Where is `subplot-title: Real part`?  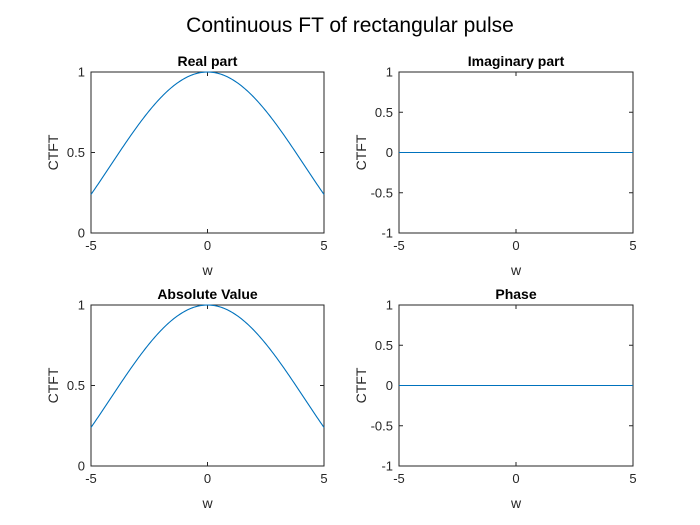 subplot-title: Real part is located at coordinates (208, 61).